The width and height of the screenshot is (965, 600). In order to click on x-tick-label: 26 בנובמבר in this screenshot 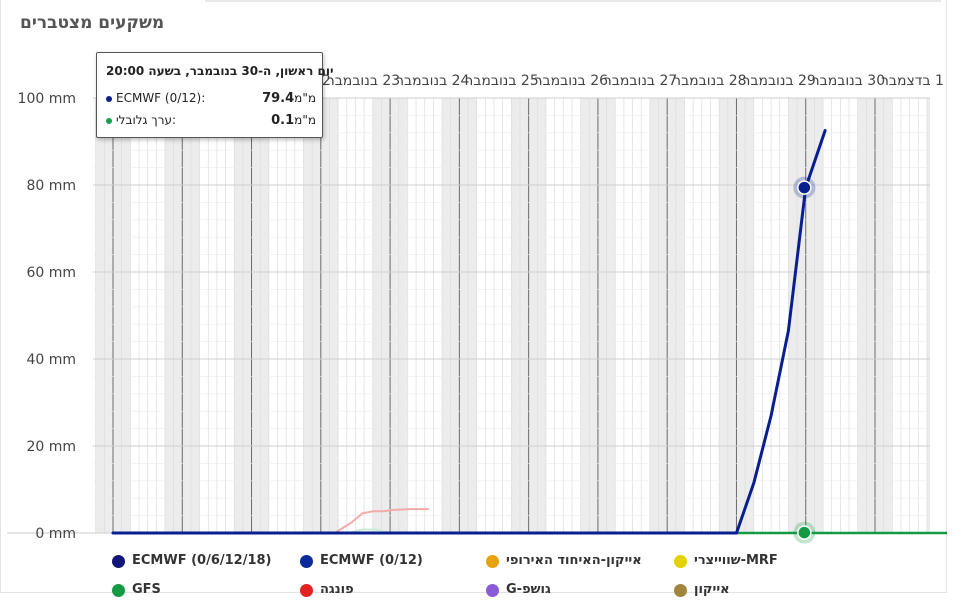, I will do `click(571, 81)`.